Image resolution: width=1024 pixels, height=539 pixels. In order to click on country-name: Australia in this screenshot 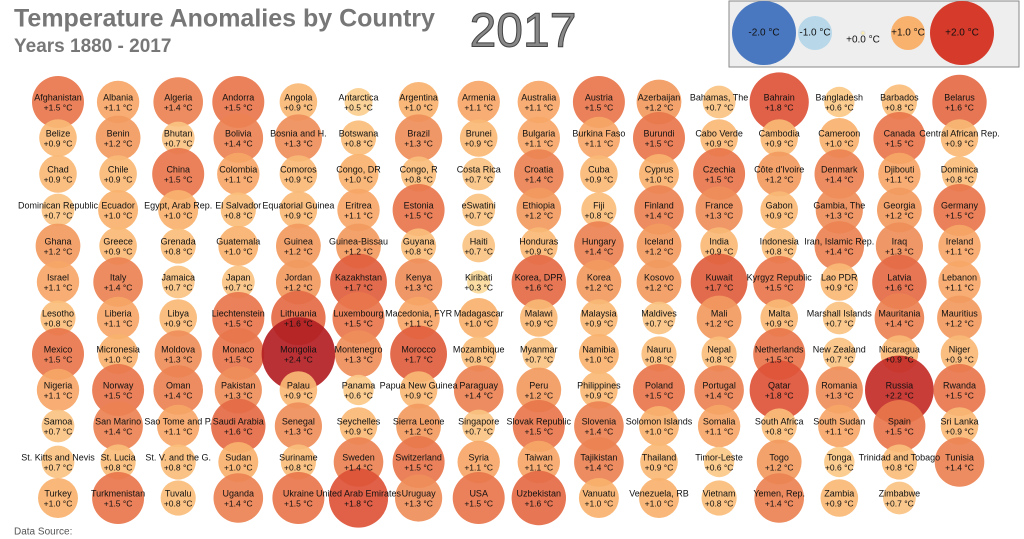, I will do `click(538, 97)`.